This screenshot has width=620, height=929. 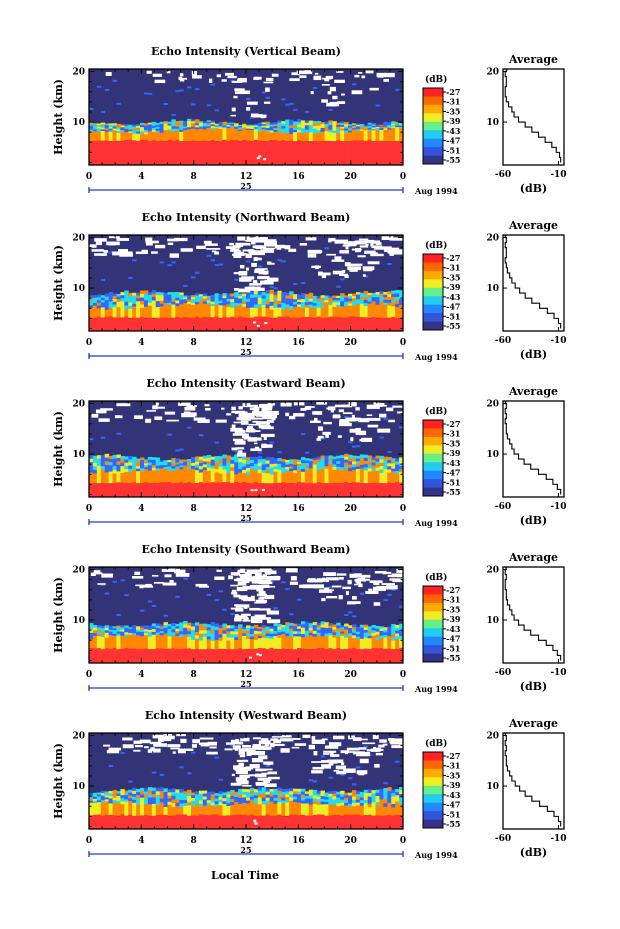 What do you see at coordinates (433, 658) in the screenshot?
I see `colorbar-swatch` at bounding box center [433, 658].